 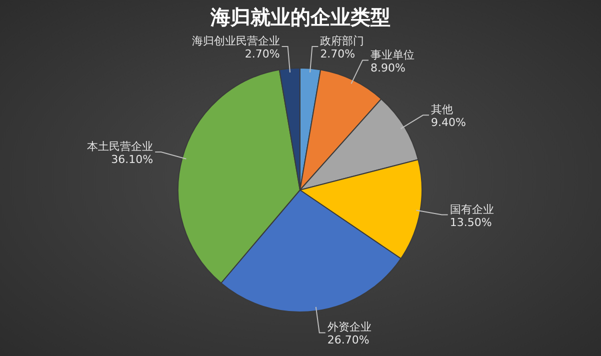 What do you see at coordinates (300, 17) in the screenshot?
I see `chart-title: 海归就业的企业类型` at bounding box center [300, 17].